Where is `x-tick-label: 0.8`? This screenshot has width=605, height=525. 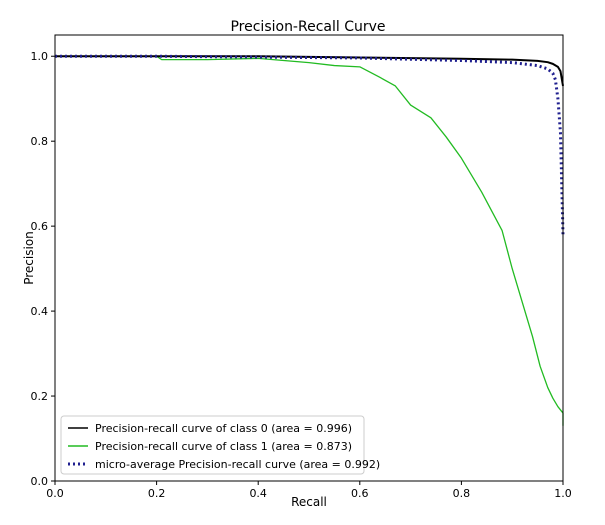
x-tick-label: 0.8 is located at coordinates (462, 493).